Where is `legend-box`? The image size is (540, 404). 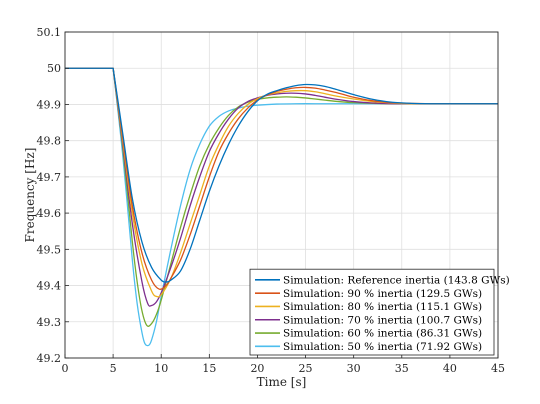 legend-box is located at coordinates (372, 312).